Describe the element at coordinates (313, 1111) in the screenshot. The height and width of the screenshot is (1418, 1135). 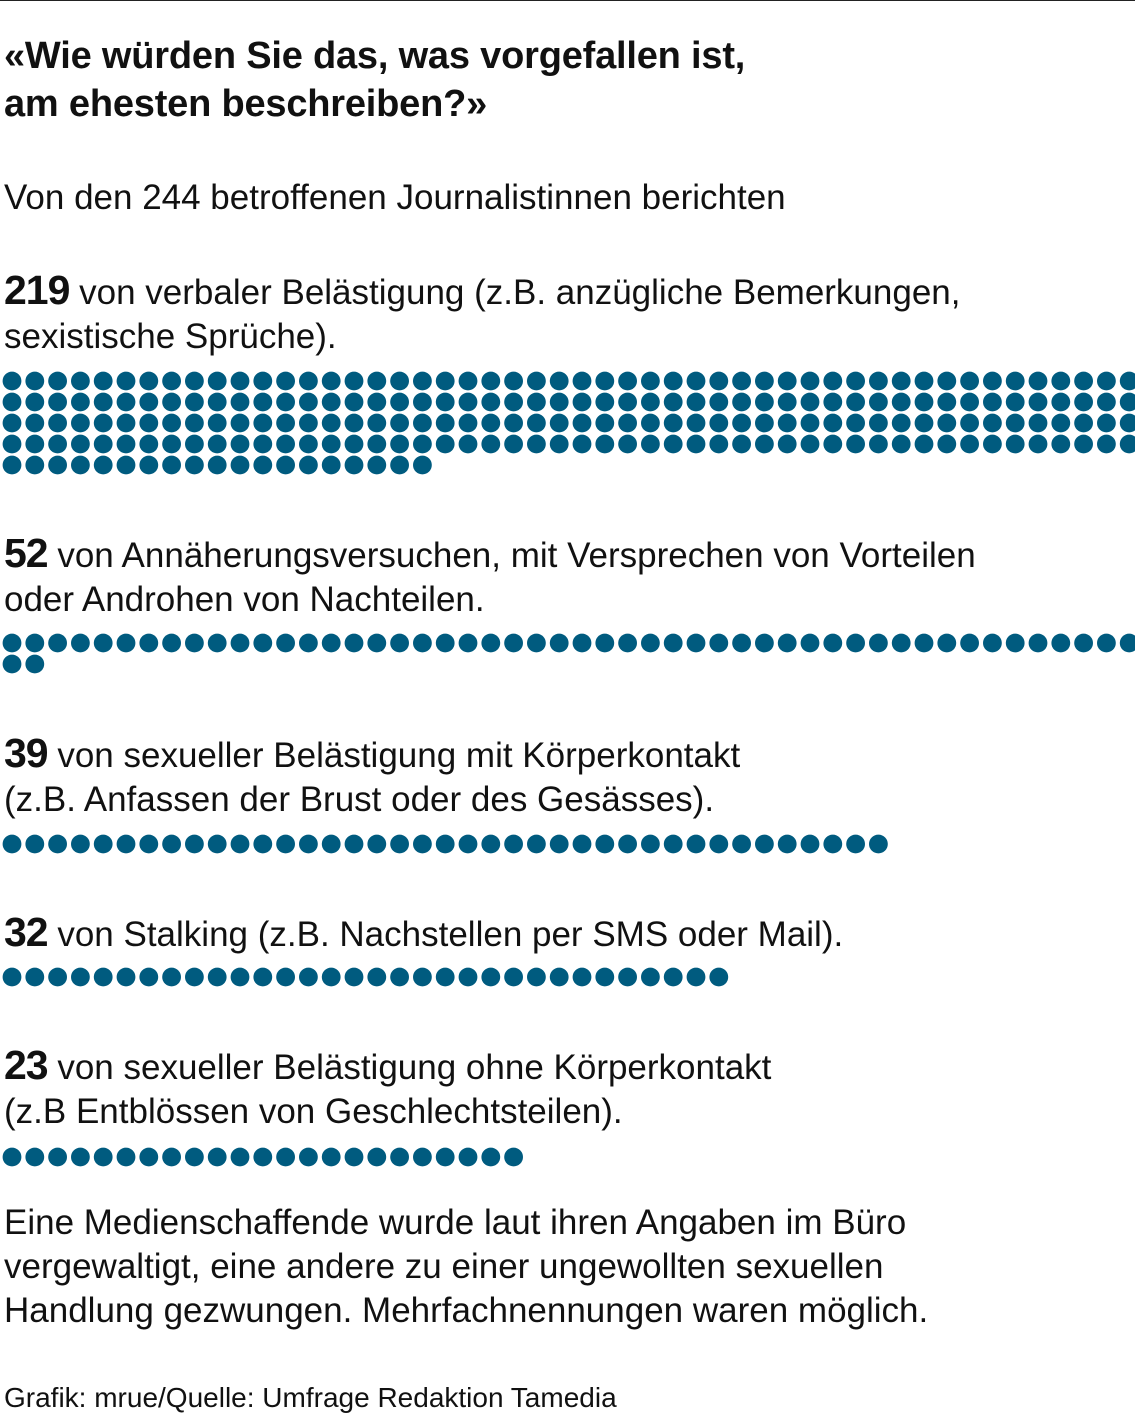
I see `item-5-label-line-2: (z.B Entblössen von Geschlechtsteilen).` at that location.